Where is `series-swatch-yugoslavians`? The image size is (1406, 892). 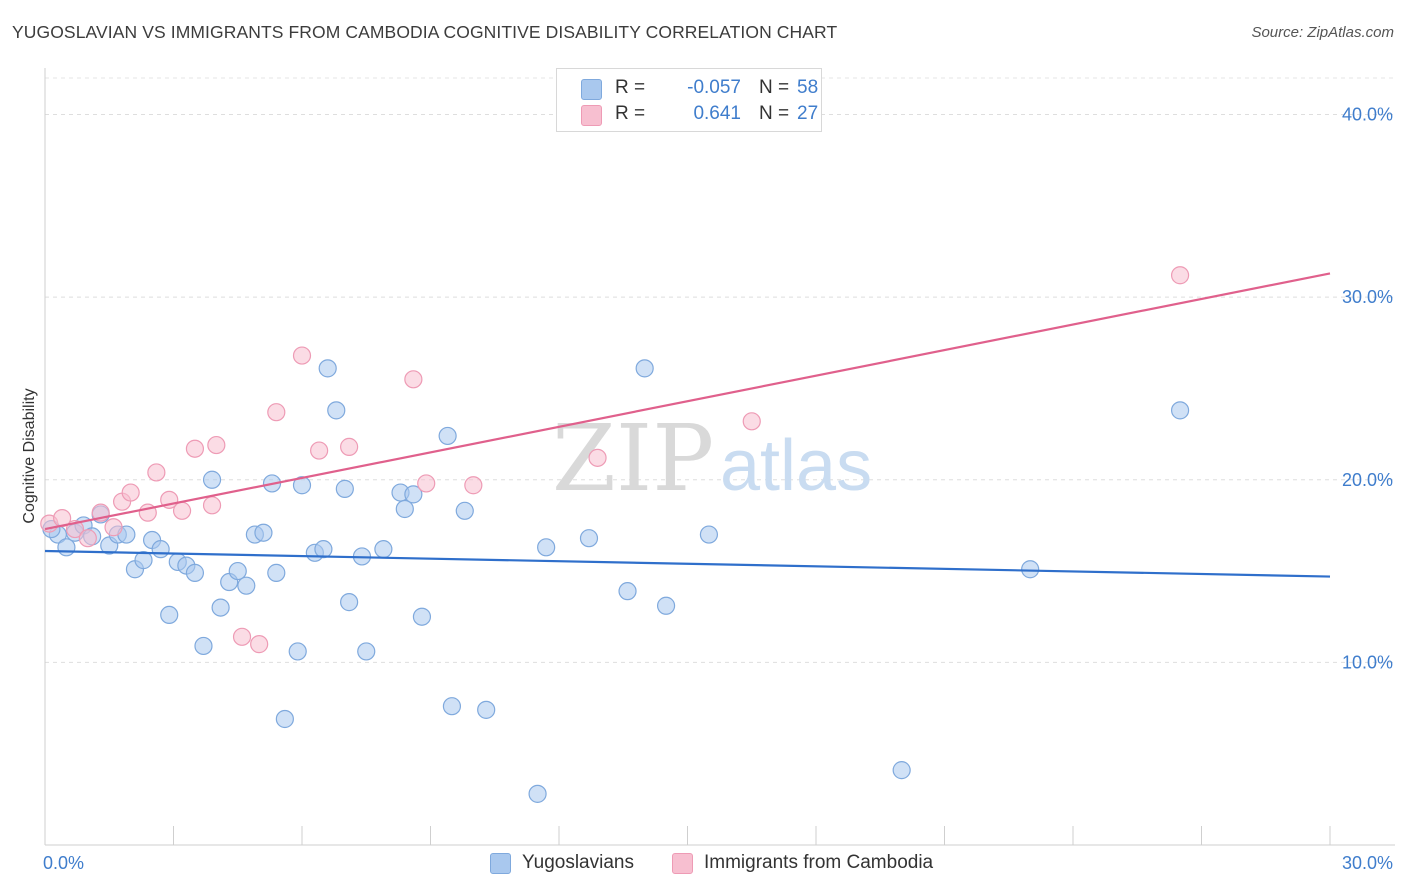
series-swatch-yugoslavians is located at coordinates (500, 863).